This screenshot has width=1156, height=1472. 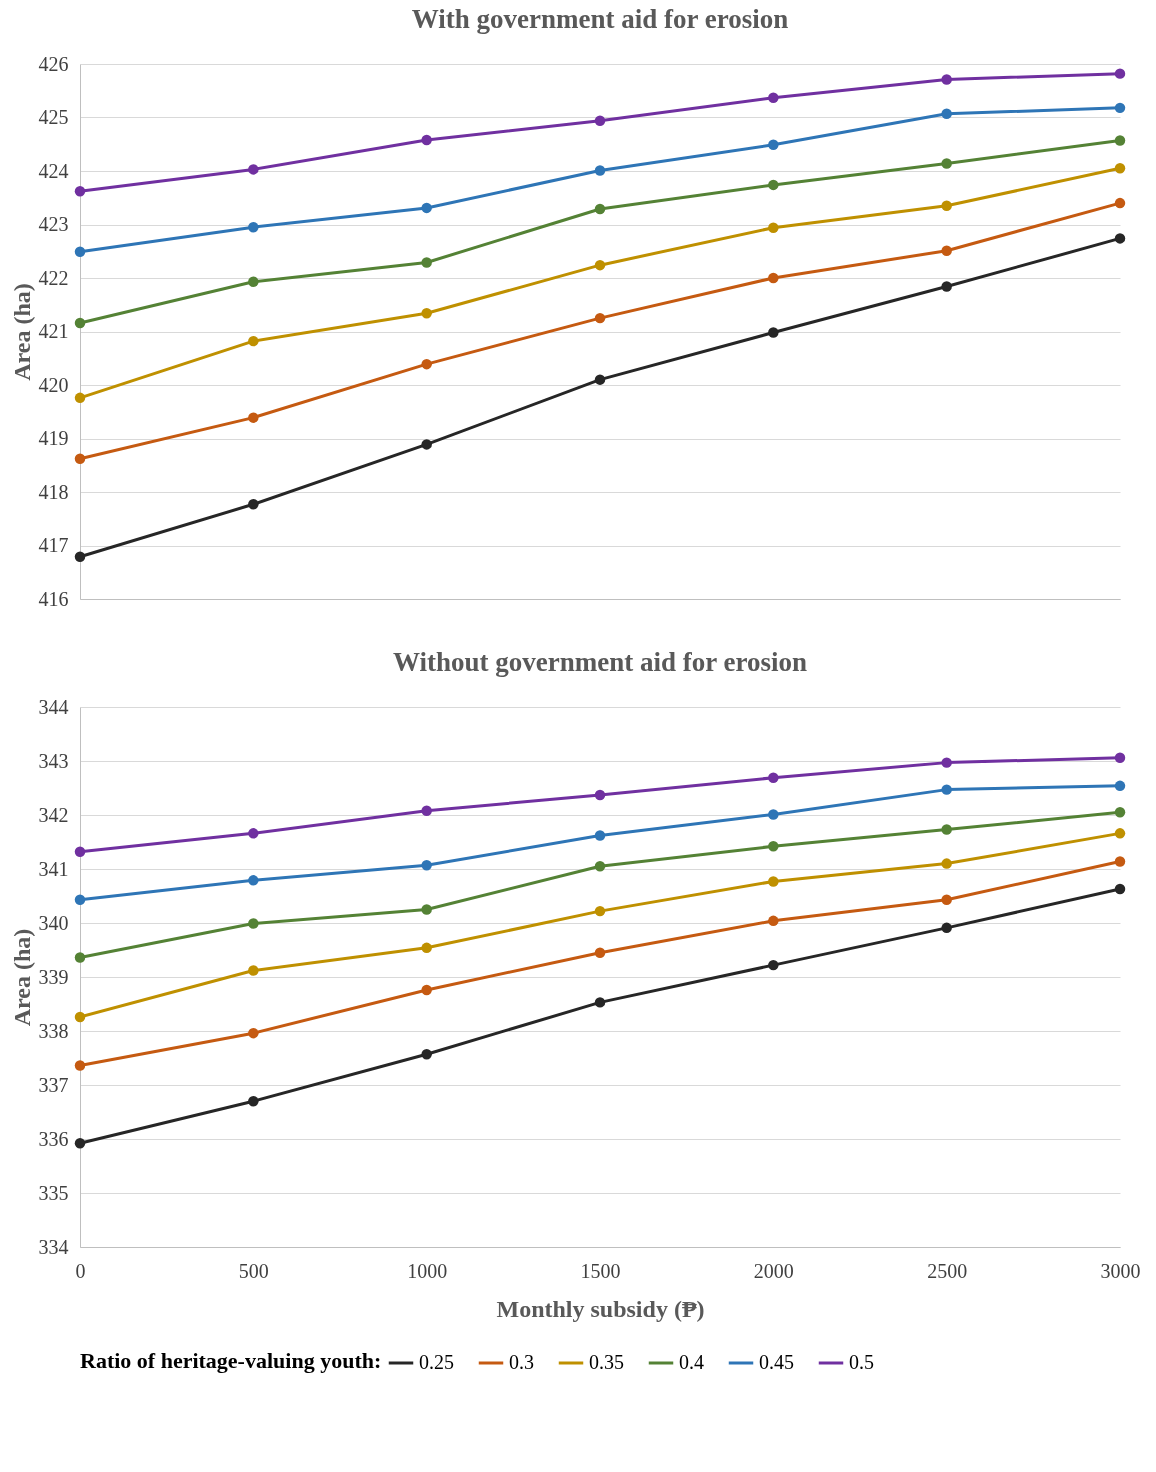 What do you see at coordinates (600, 1270) in the screenshot?
I see `x-tick-label: 1500` at bounding box center [600, 1270].